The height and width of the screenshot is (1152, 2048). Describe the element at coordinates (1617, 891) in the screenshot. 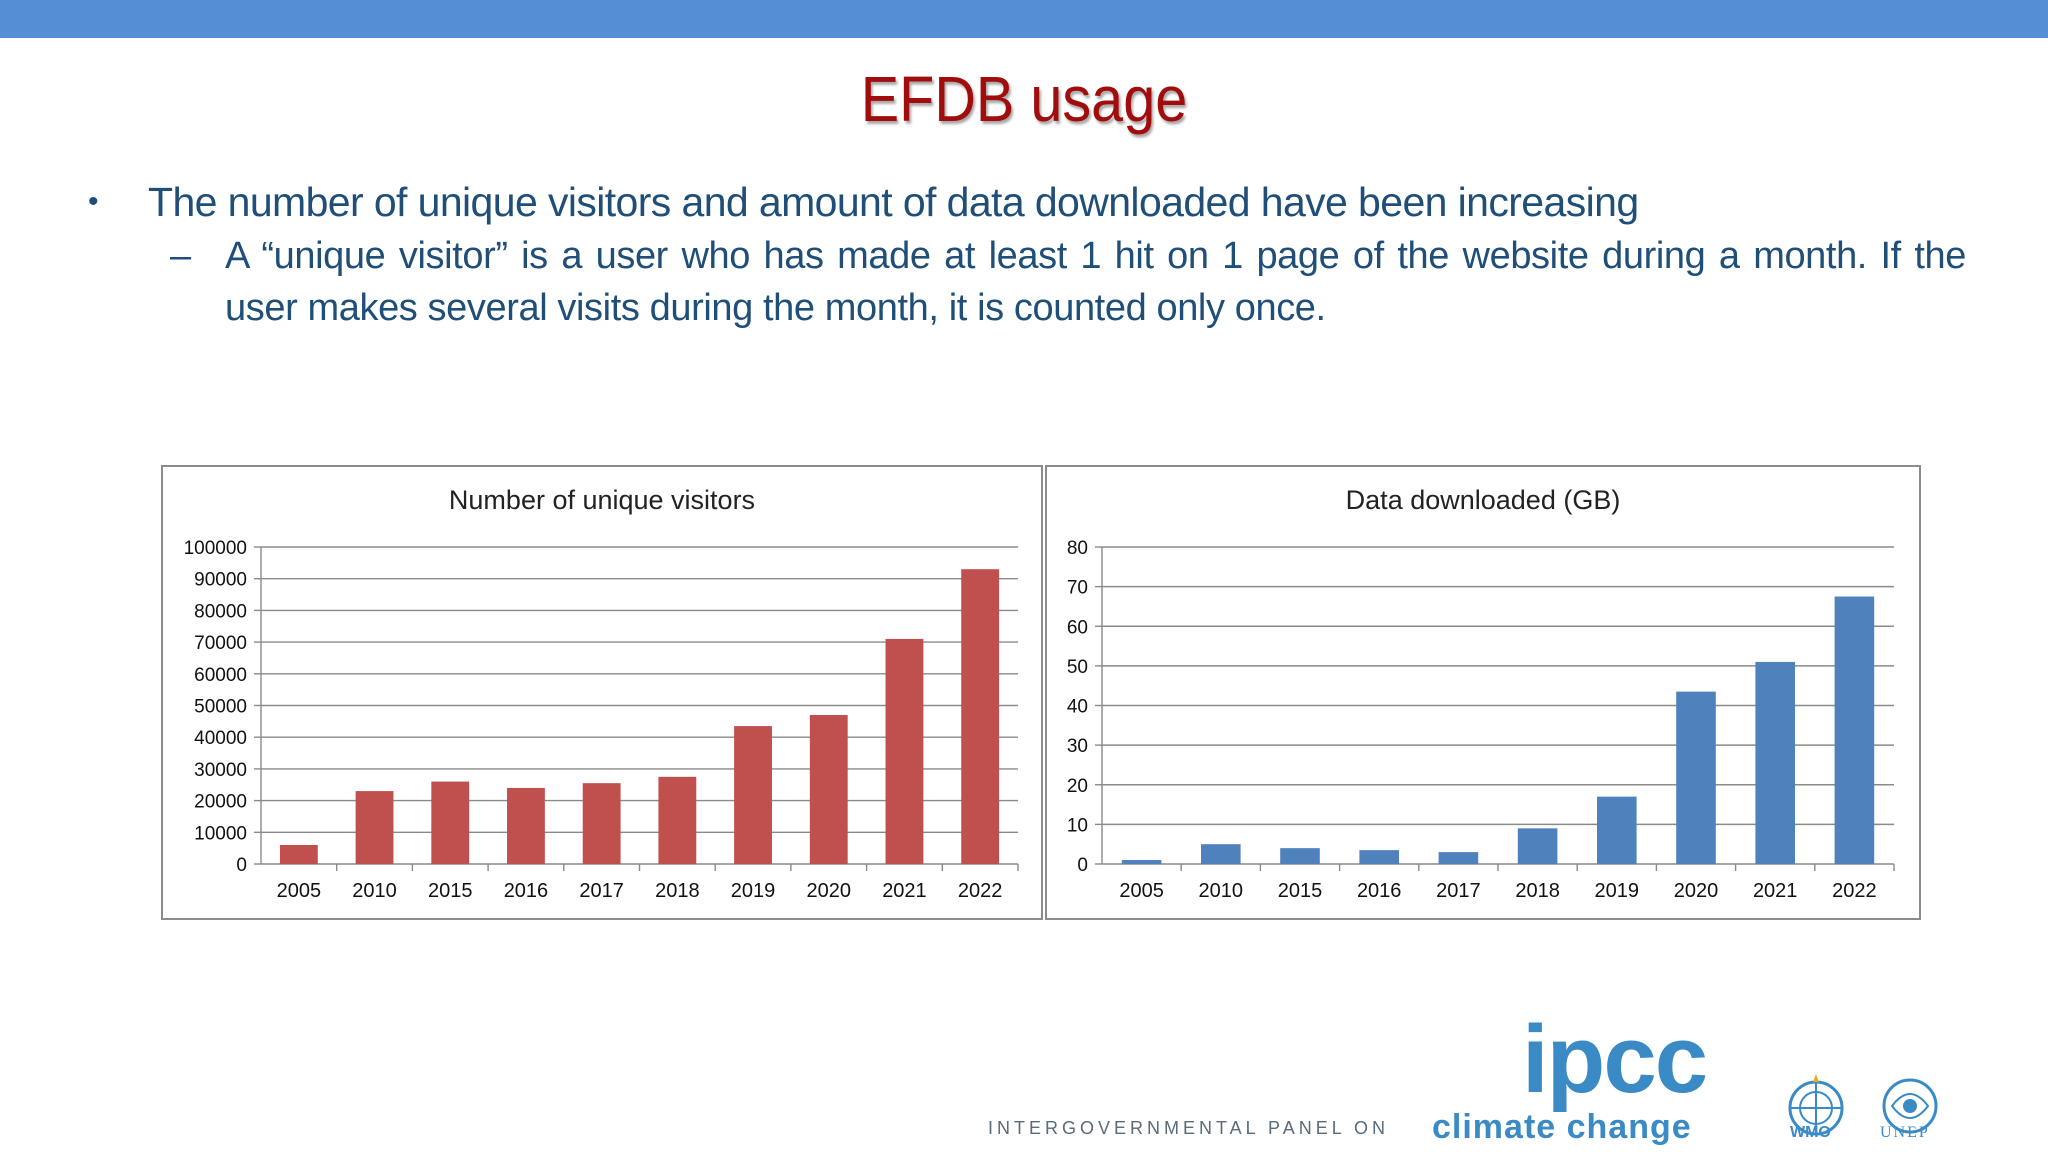

I see `data-xtick-label: 2019` at that location.